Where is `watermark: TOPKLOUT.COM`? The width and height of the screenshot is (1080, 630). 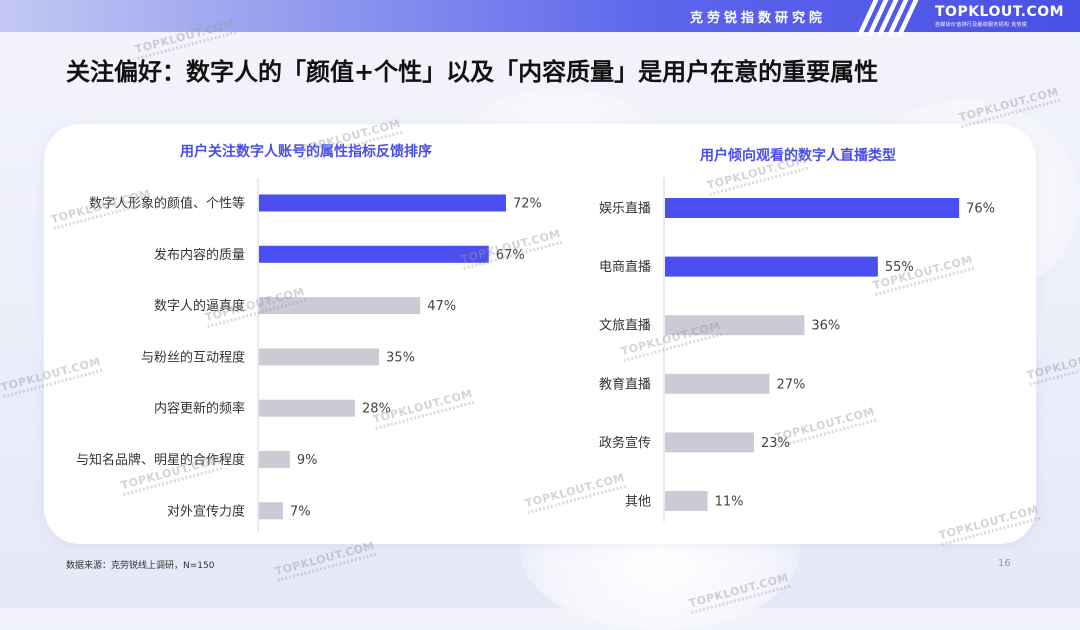 watermark: TOPKLOUT.COM is located at coordinates (326, 560).